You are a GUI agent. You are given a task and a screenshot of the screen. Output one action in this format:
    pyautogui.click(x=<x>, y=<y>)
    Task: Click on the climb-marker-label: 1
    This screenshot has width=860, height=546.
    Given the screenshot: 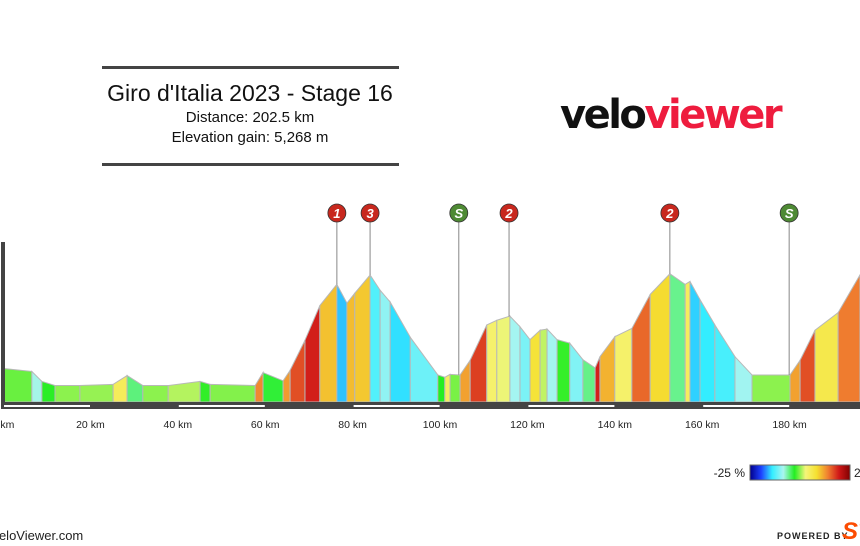 What is the action you would take?
    pyautogui.click(x=336, y=213)
    